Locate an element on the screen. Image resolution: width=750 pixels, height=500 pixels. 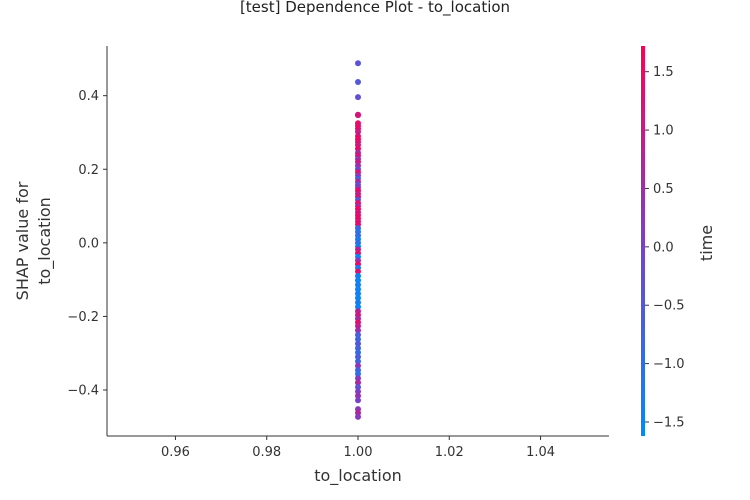
x-tick-label: 1.00 is located at coordinates (358, 452).